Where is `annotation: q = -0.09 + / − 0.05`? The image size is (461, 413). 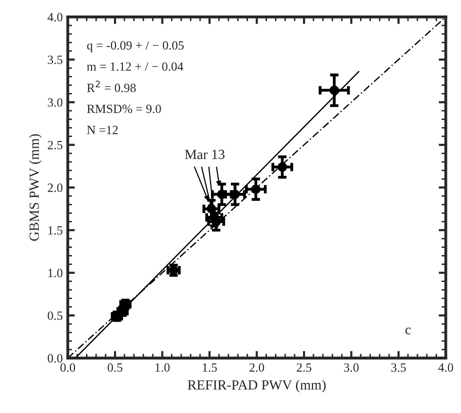 annotation: q = -0.09 + / − 0.05 is located at coordinates (135, 46).